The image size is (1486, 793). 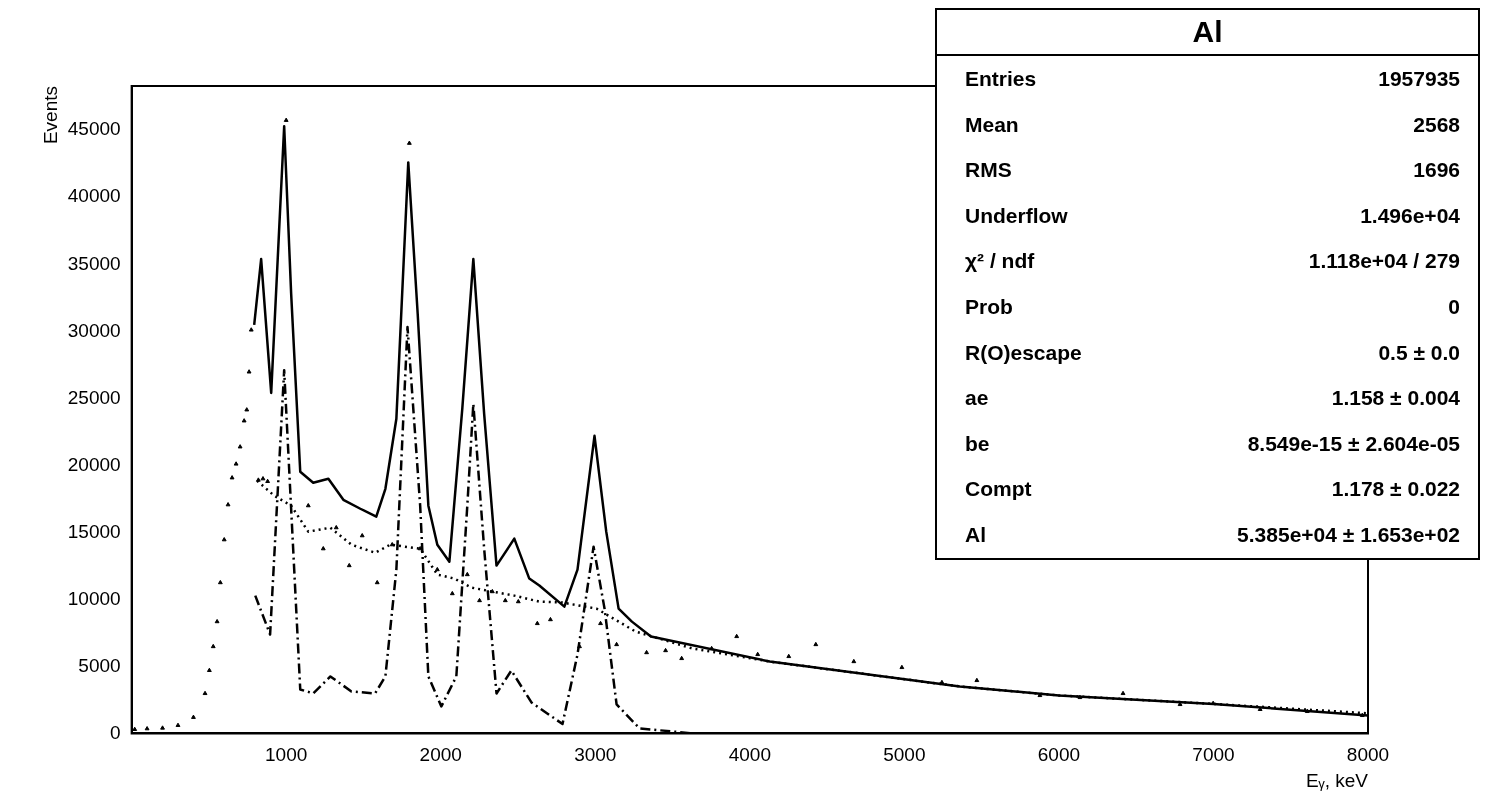 What do you see at coordinates (1419, 352) in the screenshot?
I see `text: 0.5 ± 0.0` at bounding box center [1419, 352].